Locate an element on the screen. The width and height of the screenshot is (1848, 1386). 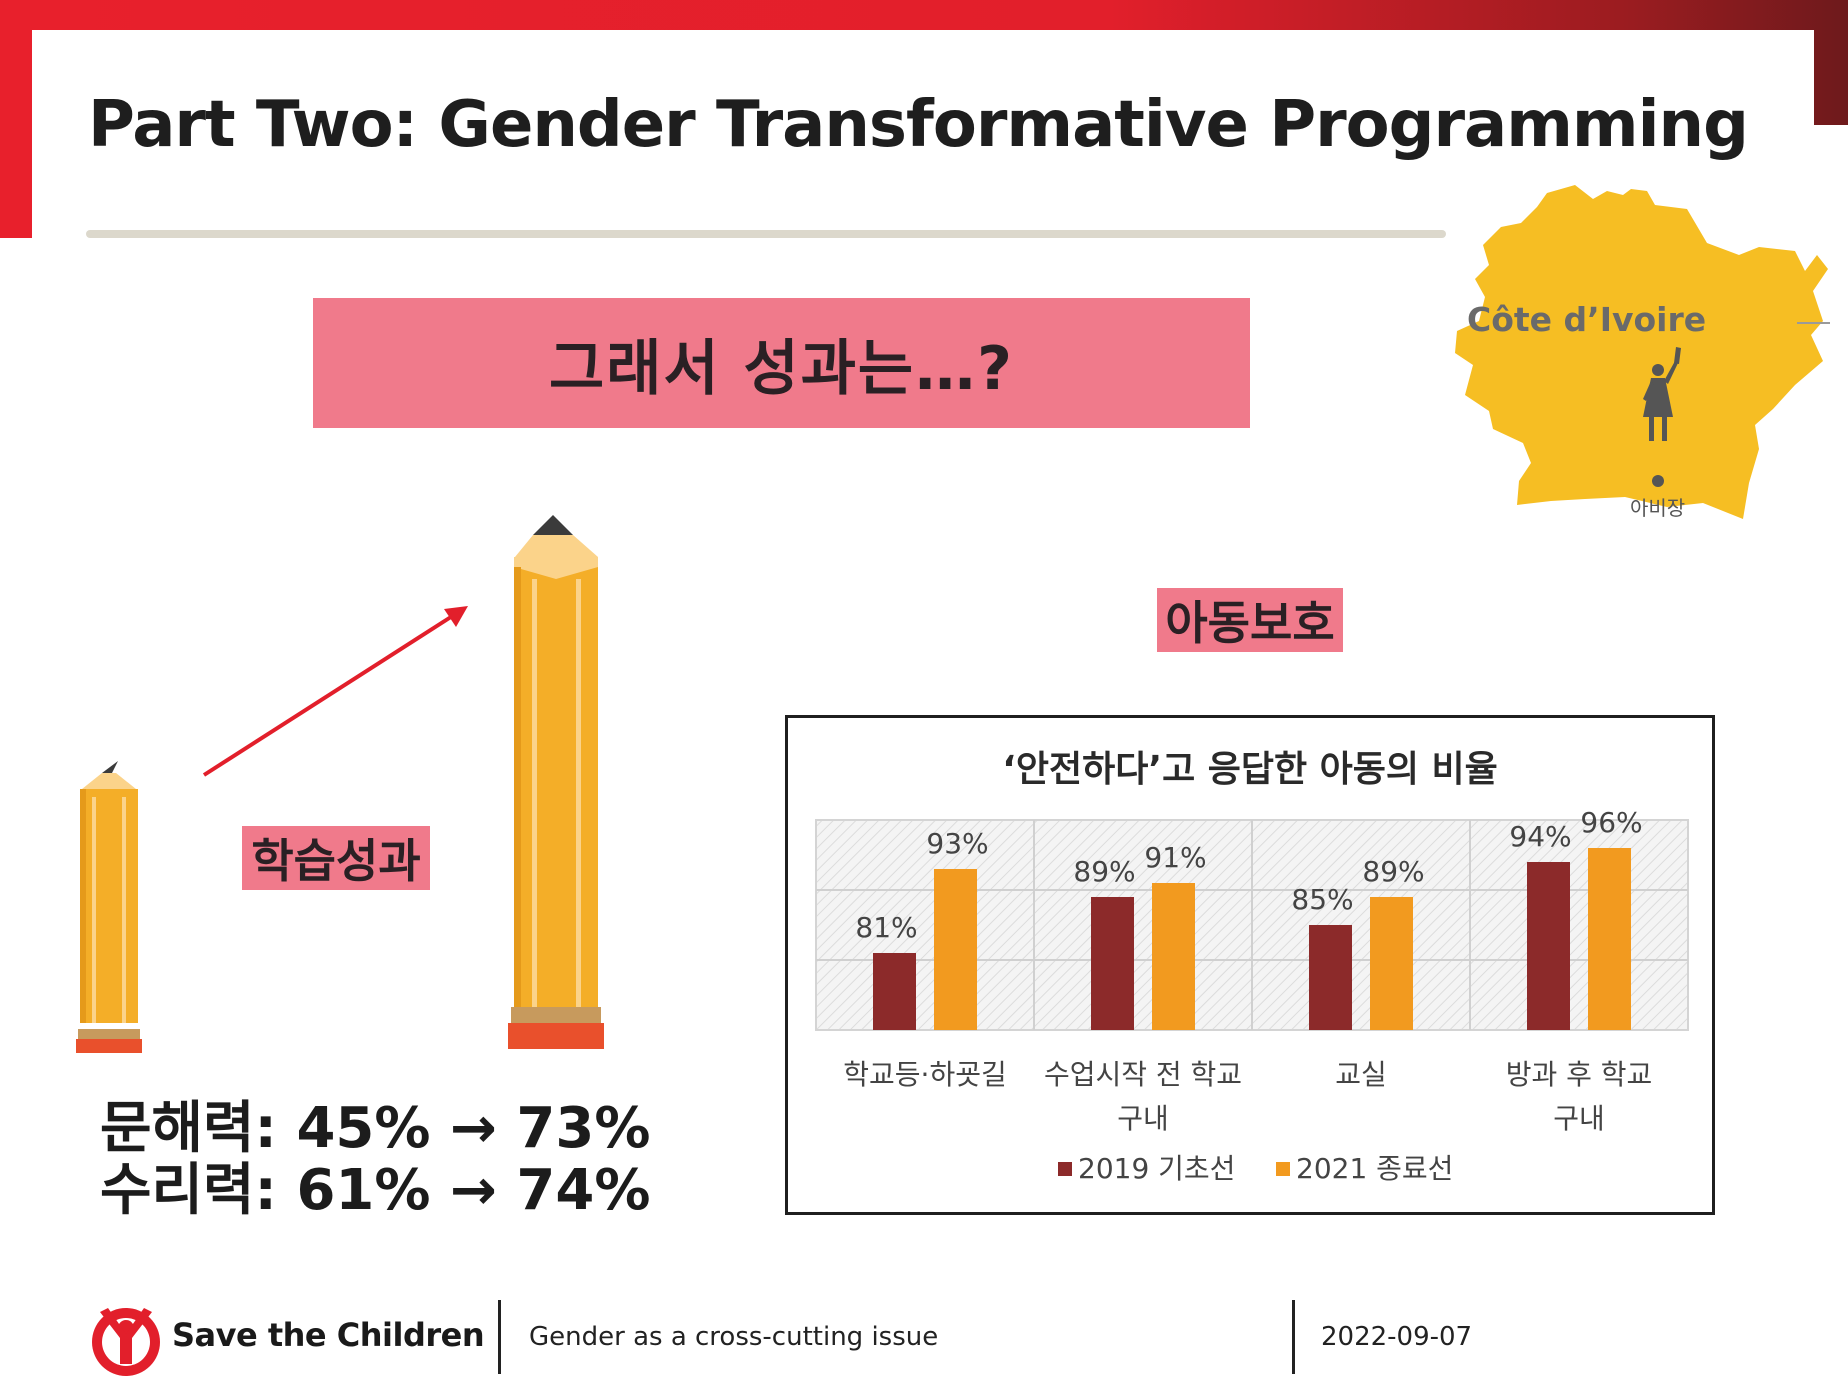
save-the-children-logo-icon is located at coordinates (126, 1342).